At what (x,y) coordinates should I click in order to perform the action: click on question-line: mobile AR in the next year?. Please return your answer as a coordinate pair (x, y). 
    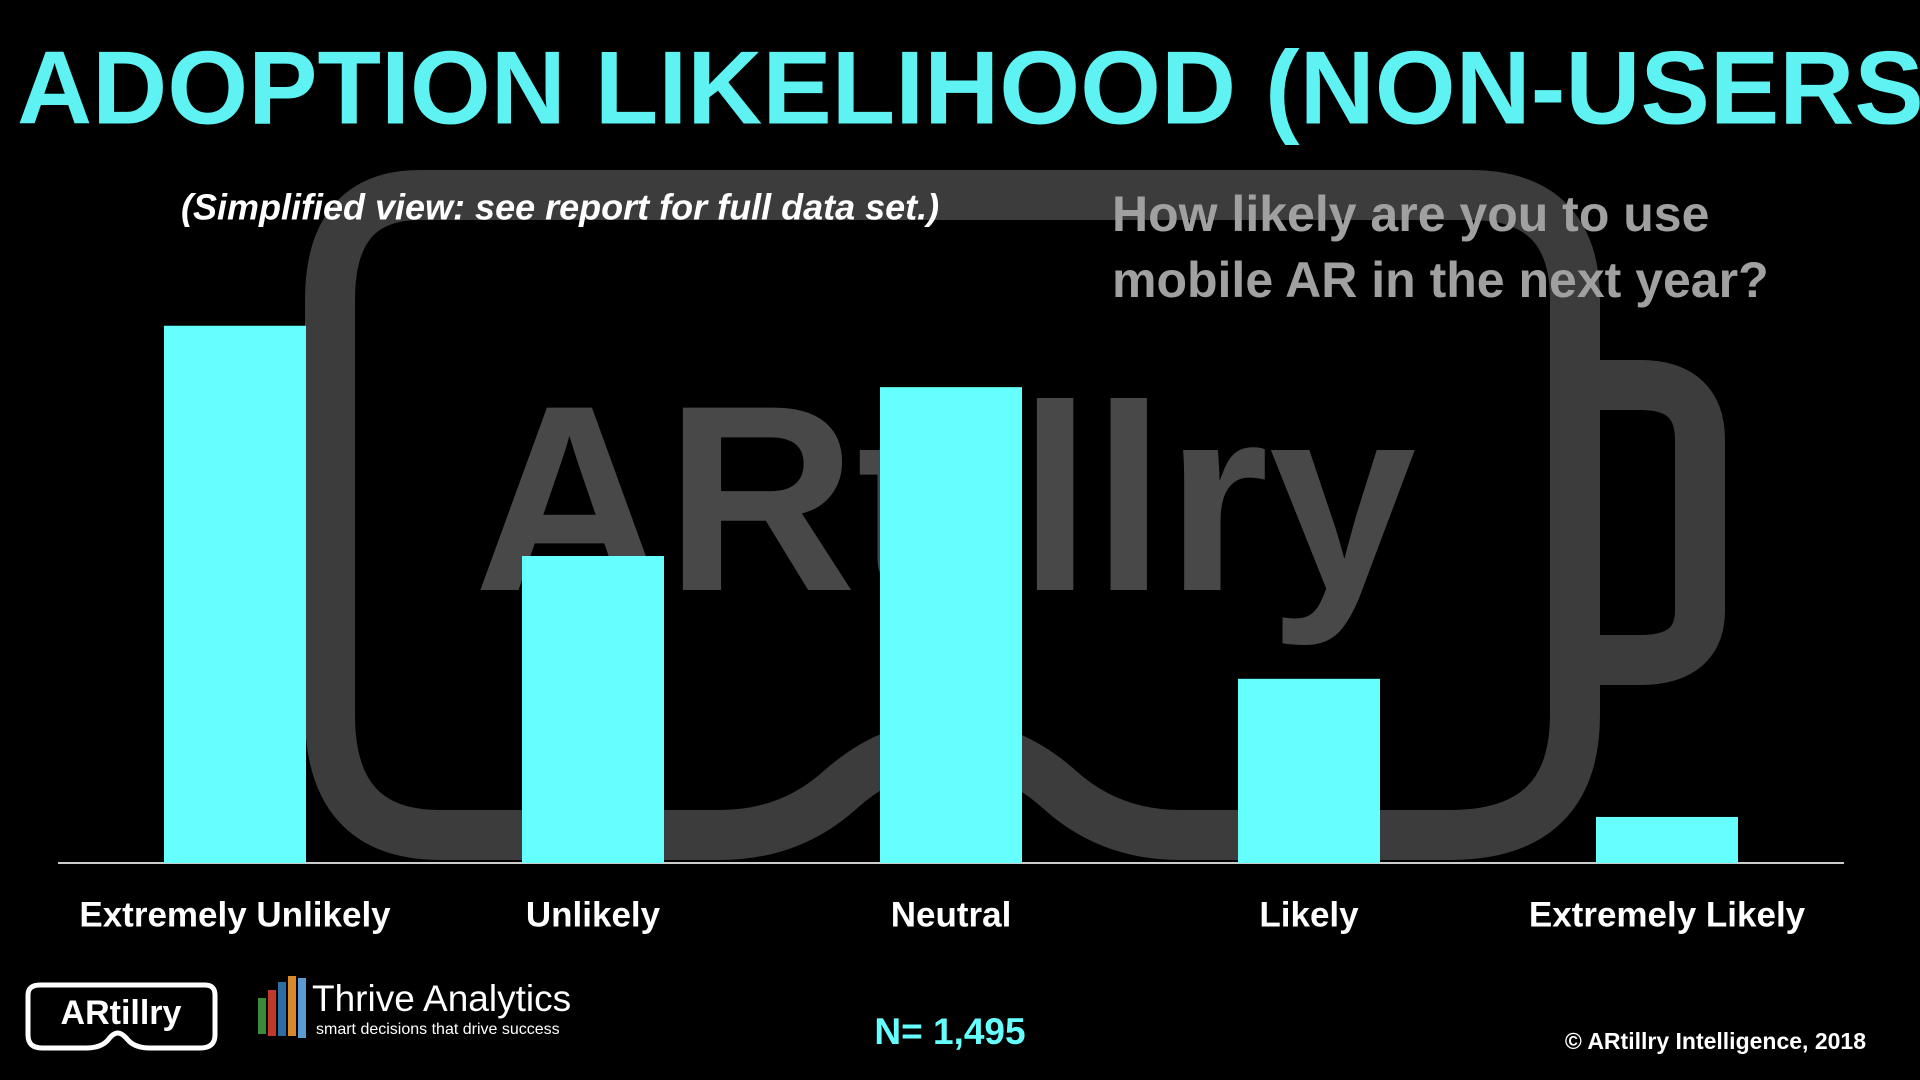
    Looking at the image, I should click on (1440, 280).